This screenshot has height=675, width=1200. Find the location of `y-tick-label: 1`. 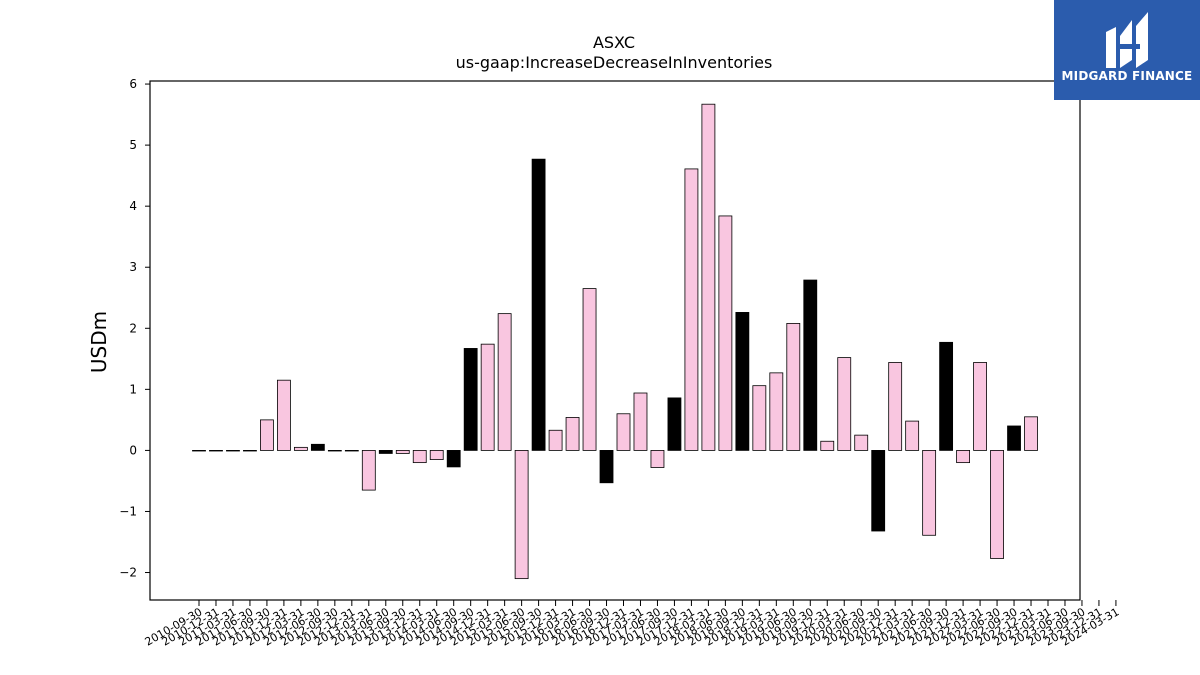

y-tick-label: 1 is located at coordinates (133, 389).